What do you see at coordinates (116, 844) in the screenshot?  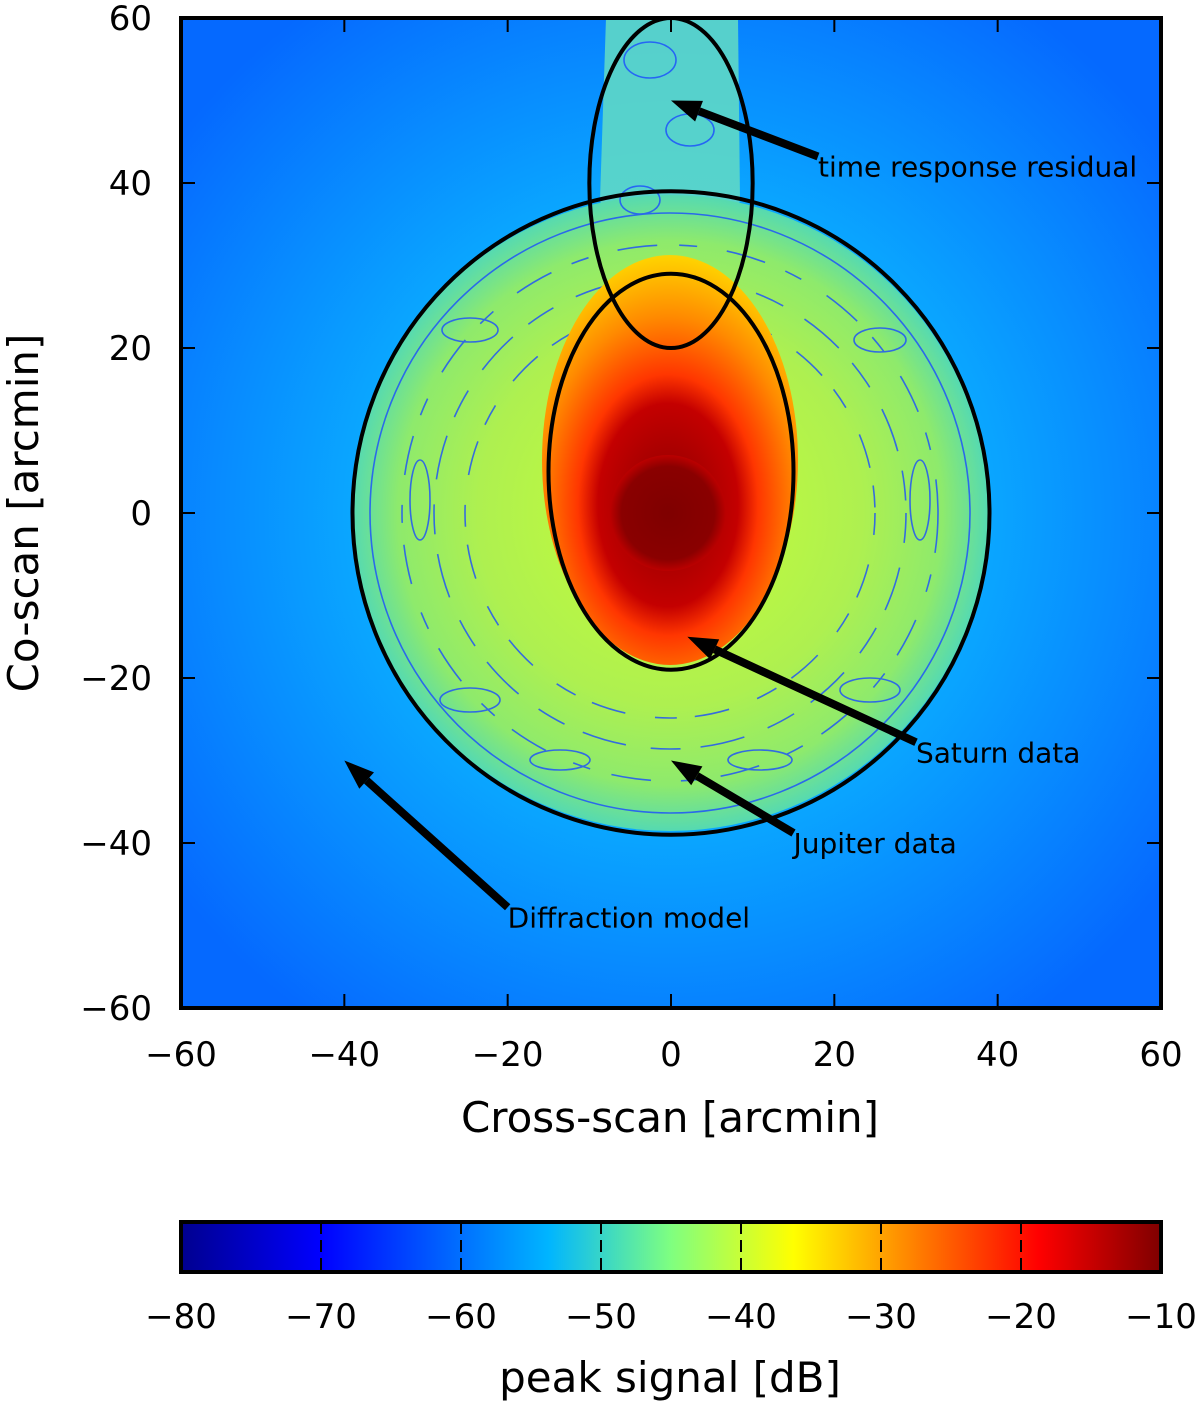 I see `y-tick-label: −40` at bounding box center [116, 844].